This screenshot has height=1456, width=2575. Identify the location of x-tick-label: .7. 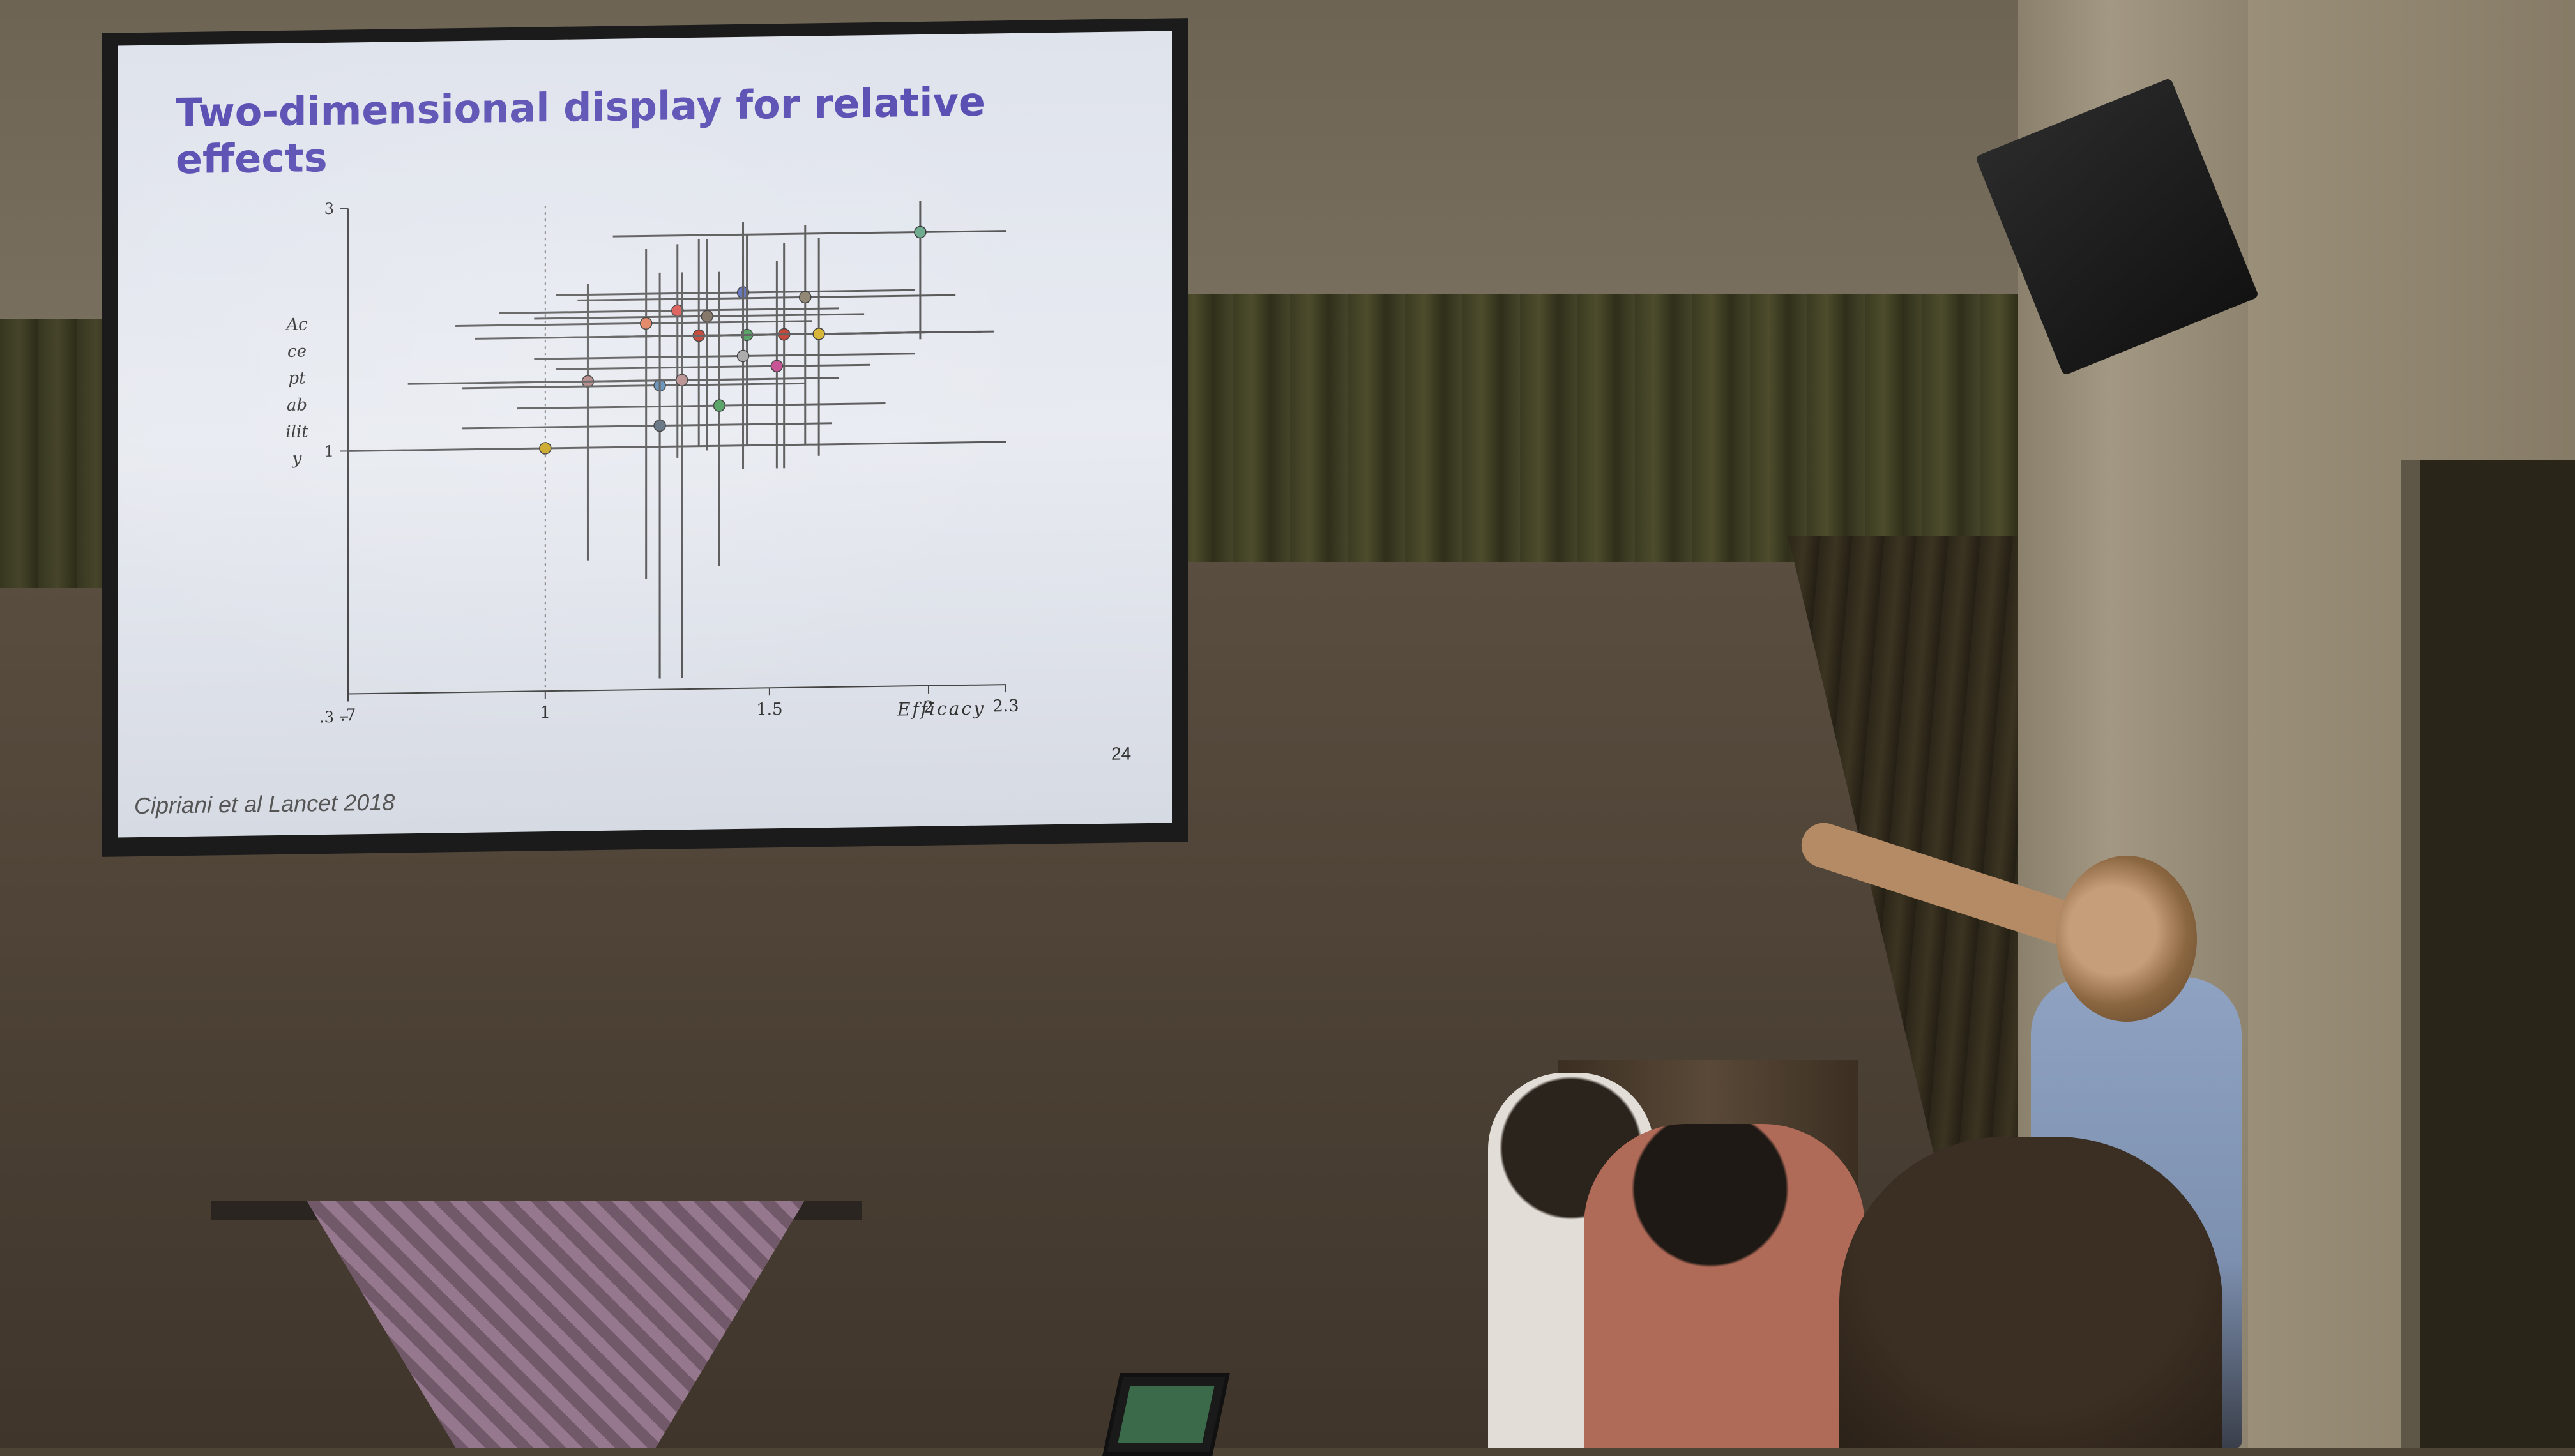
(348, 715).